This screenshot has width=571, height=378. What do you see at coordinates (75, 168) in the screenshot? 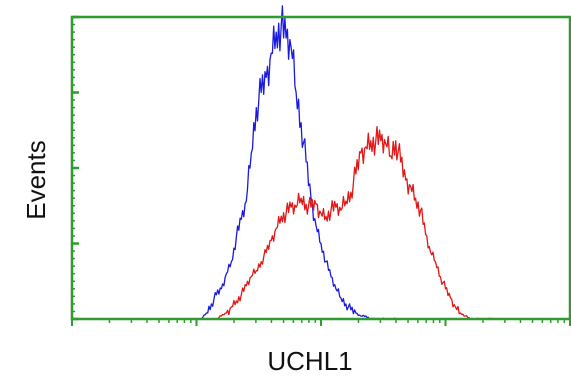
I see `y-axis-ticks` at bounding box center [75, 168].